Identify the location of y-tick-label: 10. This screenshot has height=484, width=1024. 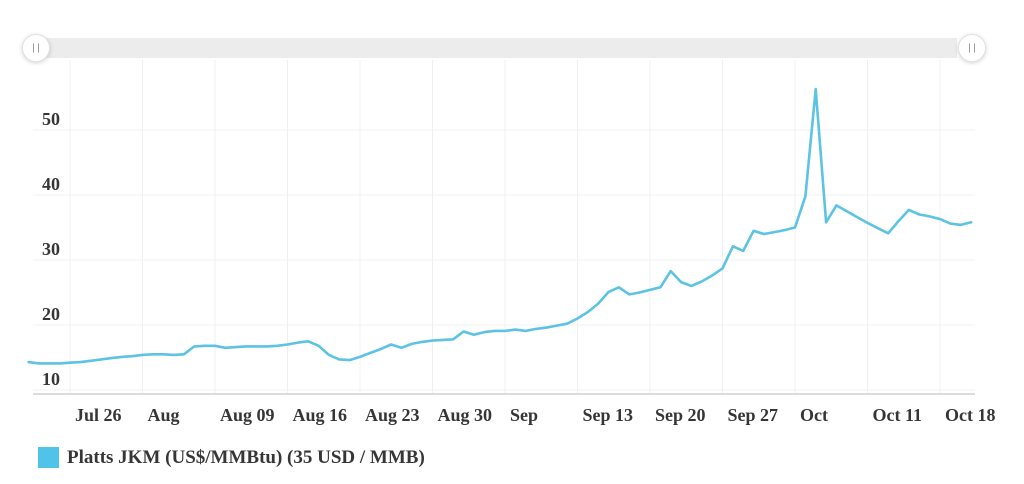
(51, 379).